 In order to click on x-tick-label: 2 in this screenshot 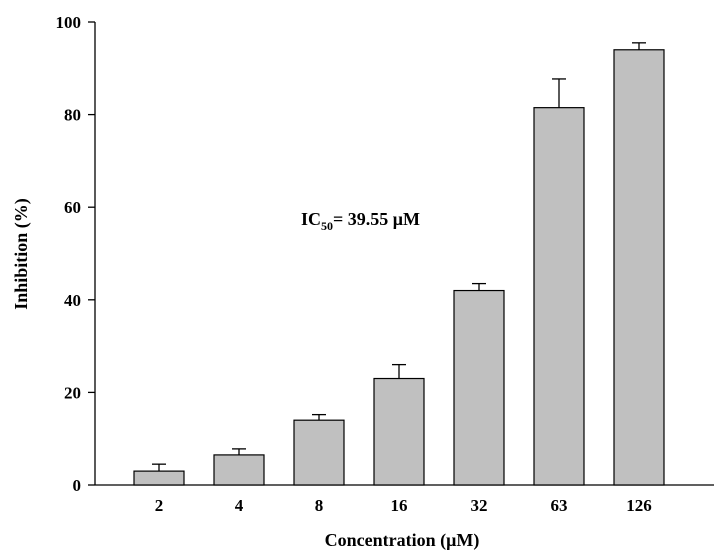, I will do `click(159, 505)`.